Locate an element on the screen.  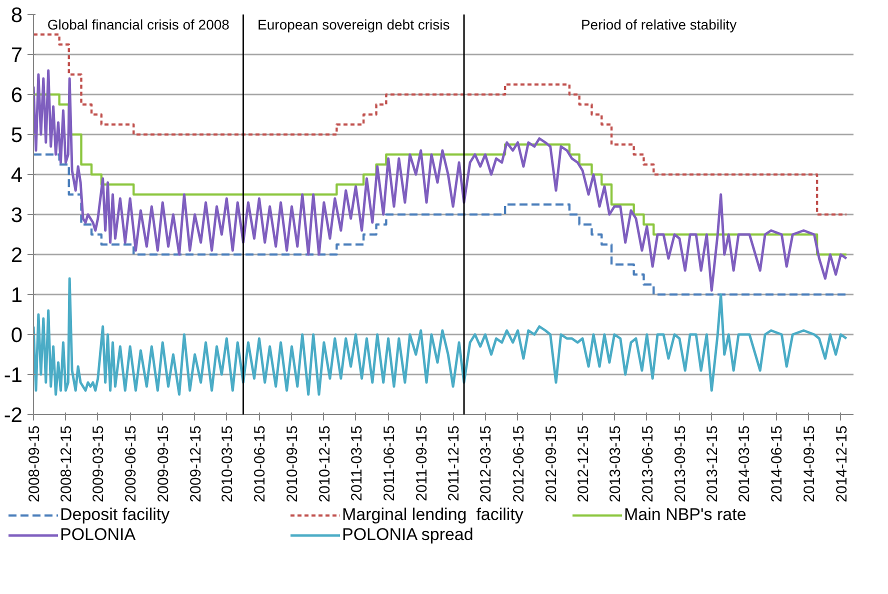
x-tick-label: 2014-12-15 is located at coordinates (841, 463).